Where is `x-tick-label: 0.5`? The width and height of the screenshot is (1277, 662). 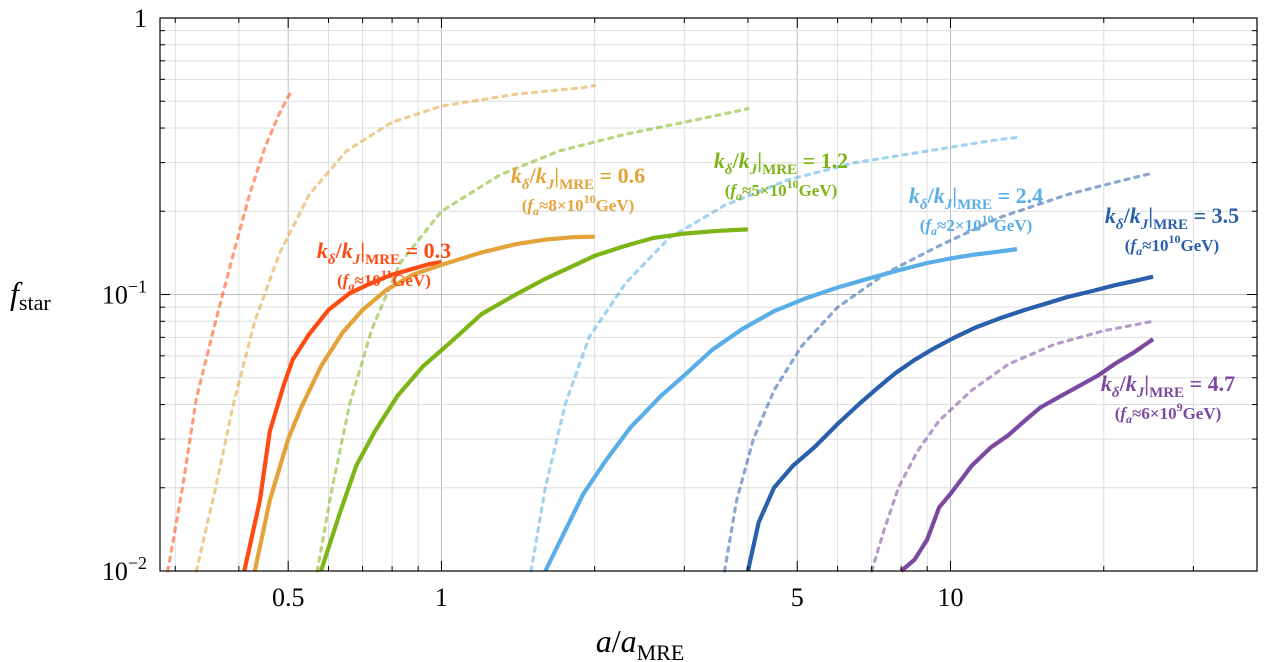 x-tick-label: 0.5 is located at coordinates (288, 597).